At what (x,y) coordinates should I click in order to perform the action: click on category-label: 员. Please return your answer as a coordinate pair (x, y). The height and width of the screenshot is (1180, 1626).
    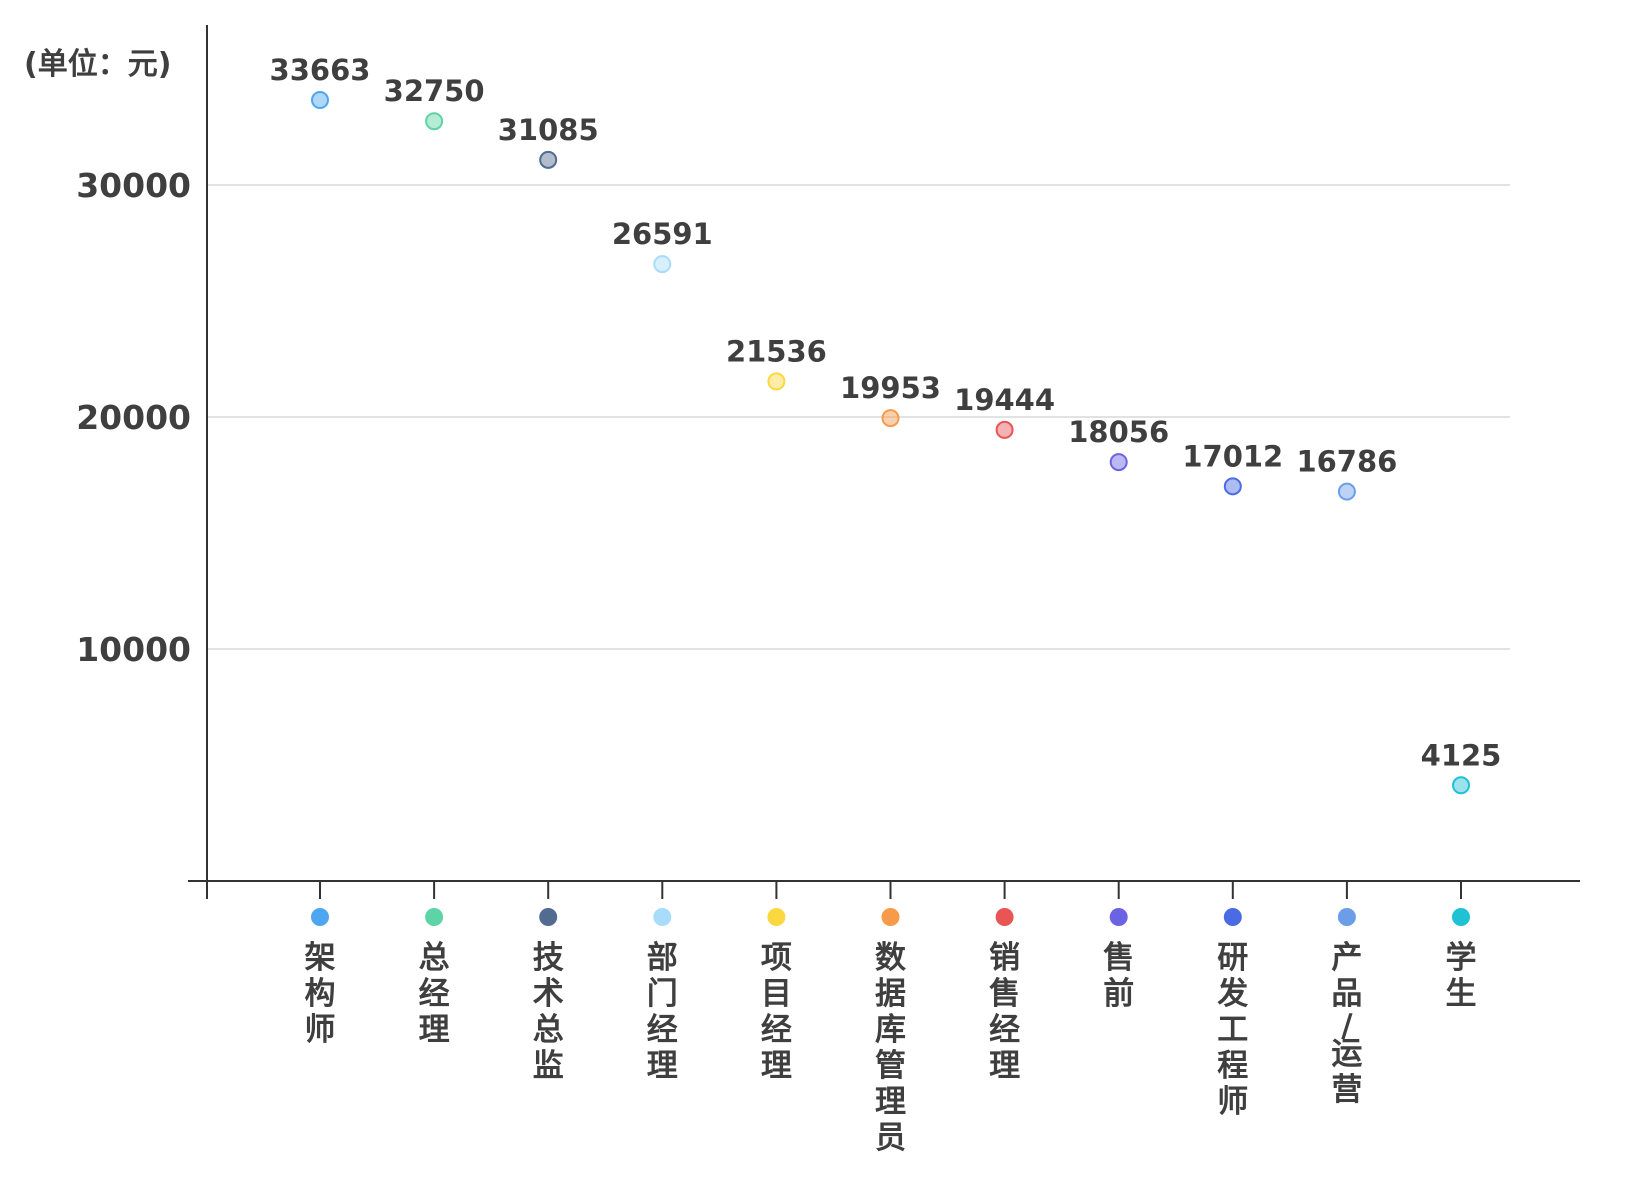
    Looking at the image, I should click on (890, 1138).